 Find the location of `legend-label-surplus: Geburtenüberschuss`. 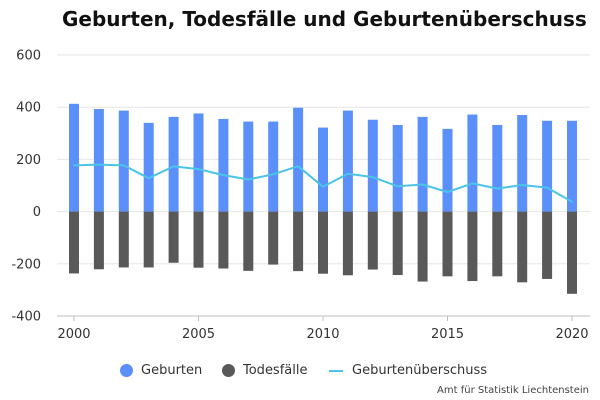

legend-label-surplus: Geburtenüberschuss is located at coordinates (420, 370).